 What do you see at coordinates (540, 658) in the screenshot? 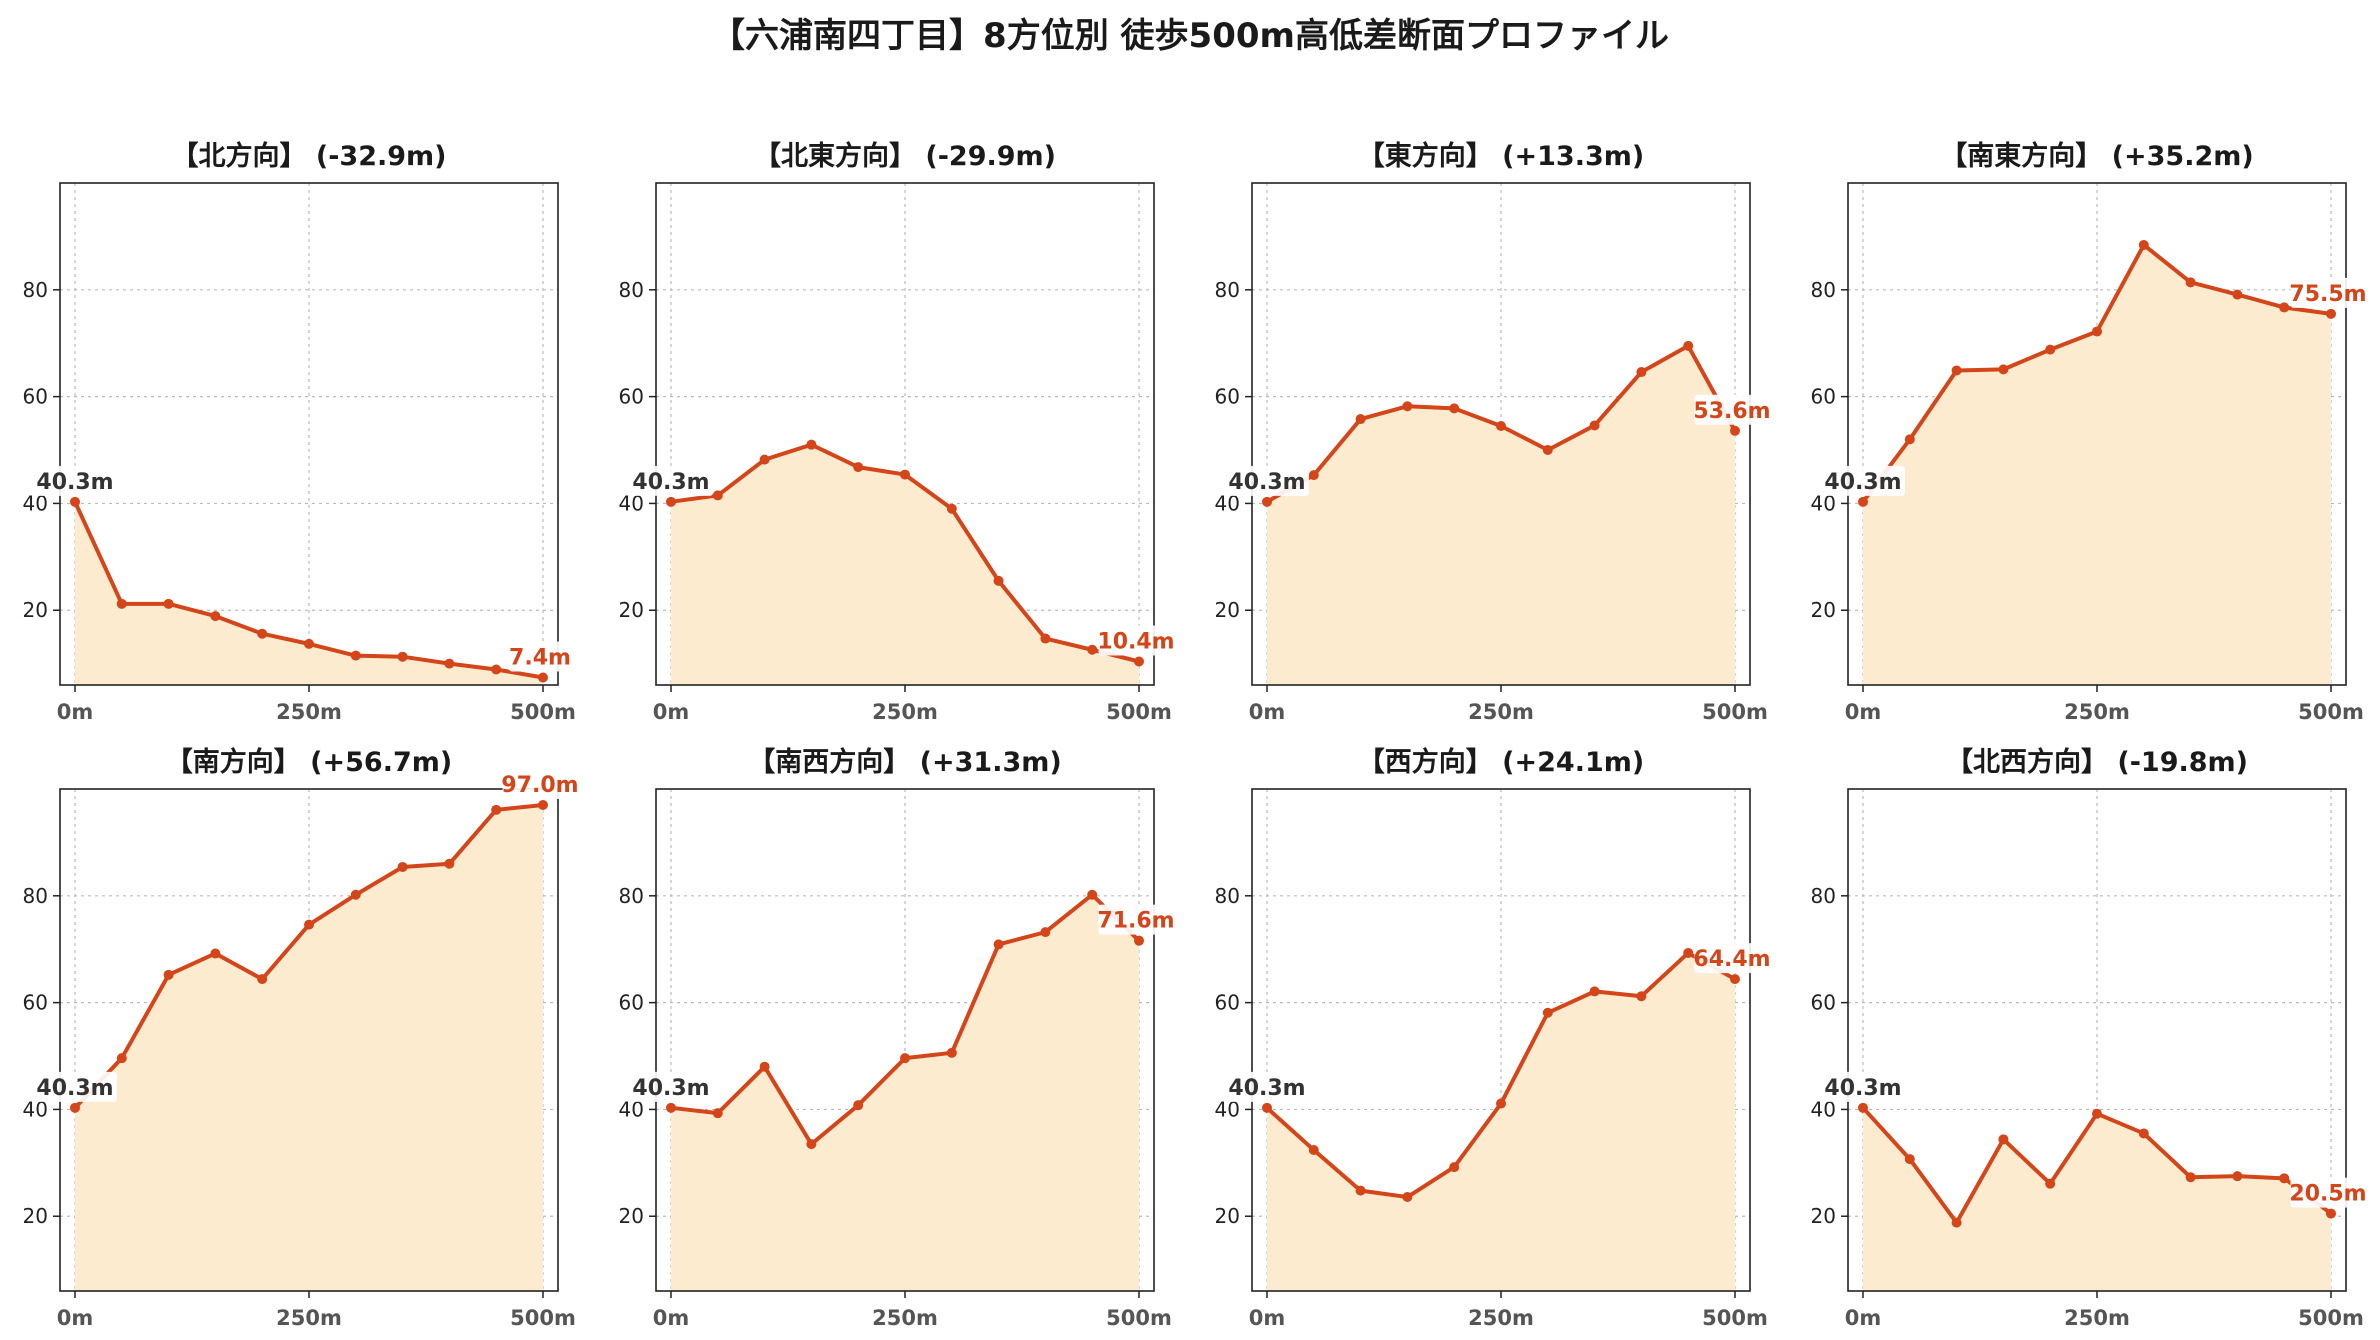
I see `end-label: 7.4m` at bounding box center [540, 658].